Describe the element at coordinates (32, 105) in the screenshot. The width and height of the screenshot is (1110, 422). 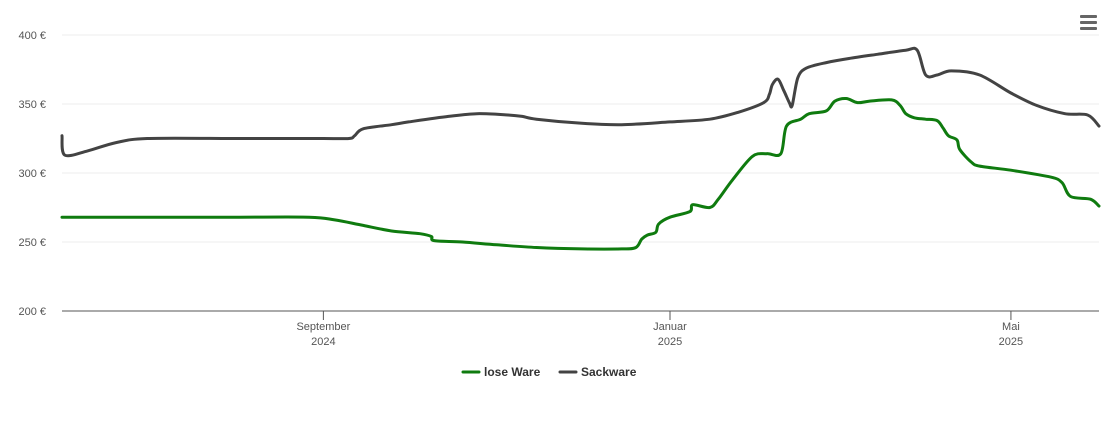
I see `y-tick-label: 350 €` at that location.